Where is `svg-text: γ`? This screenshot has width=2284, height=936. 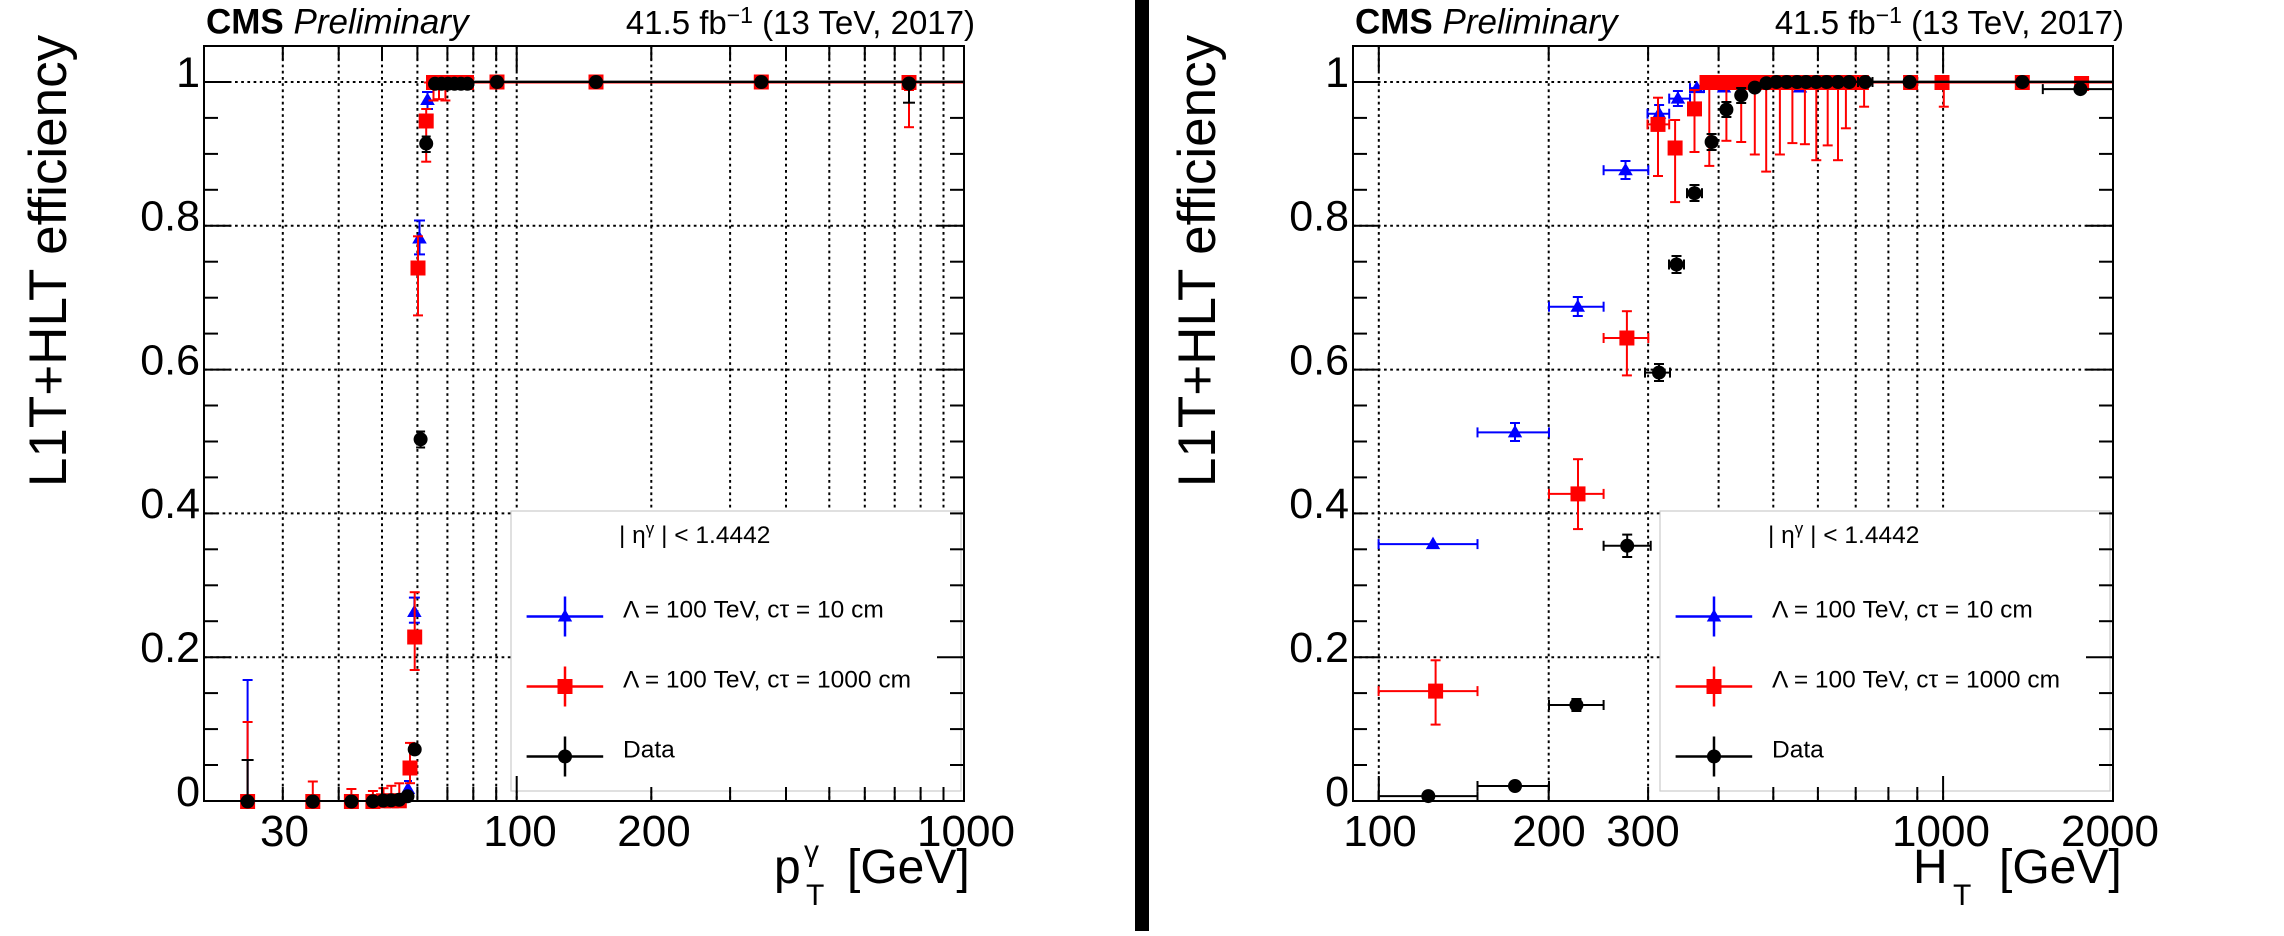
svg-text: γ is located at coordinates (811, 851).